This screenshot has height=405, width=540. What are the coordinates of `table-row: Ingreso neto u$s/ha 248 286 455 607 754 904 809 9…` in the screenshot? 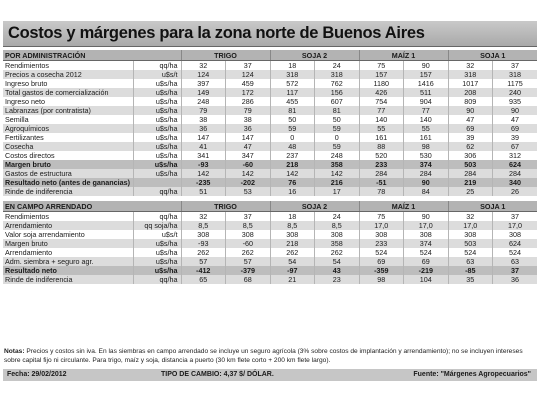 It's located at (270, 101).